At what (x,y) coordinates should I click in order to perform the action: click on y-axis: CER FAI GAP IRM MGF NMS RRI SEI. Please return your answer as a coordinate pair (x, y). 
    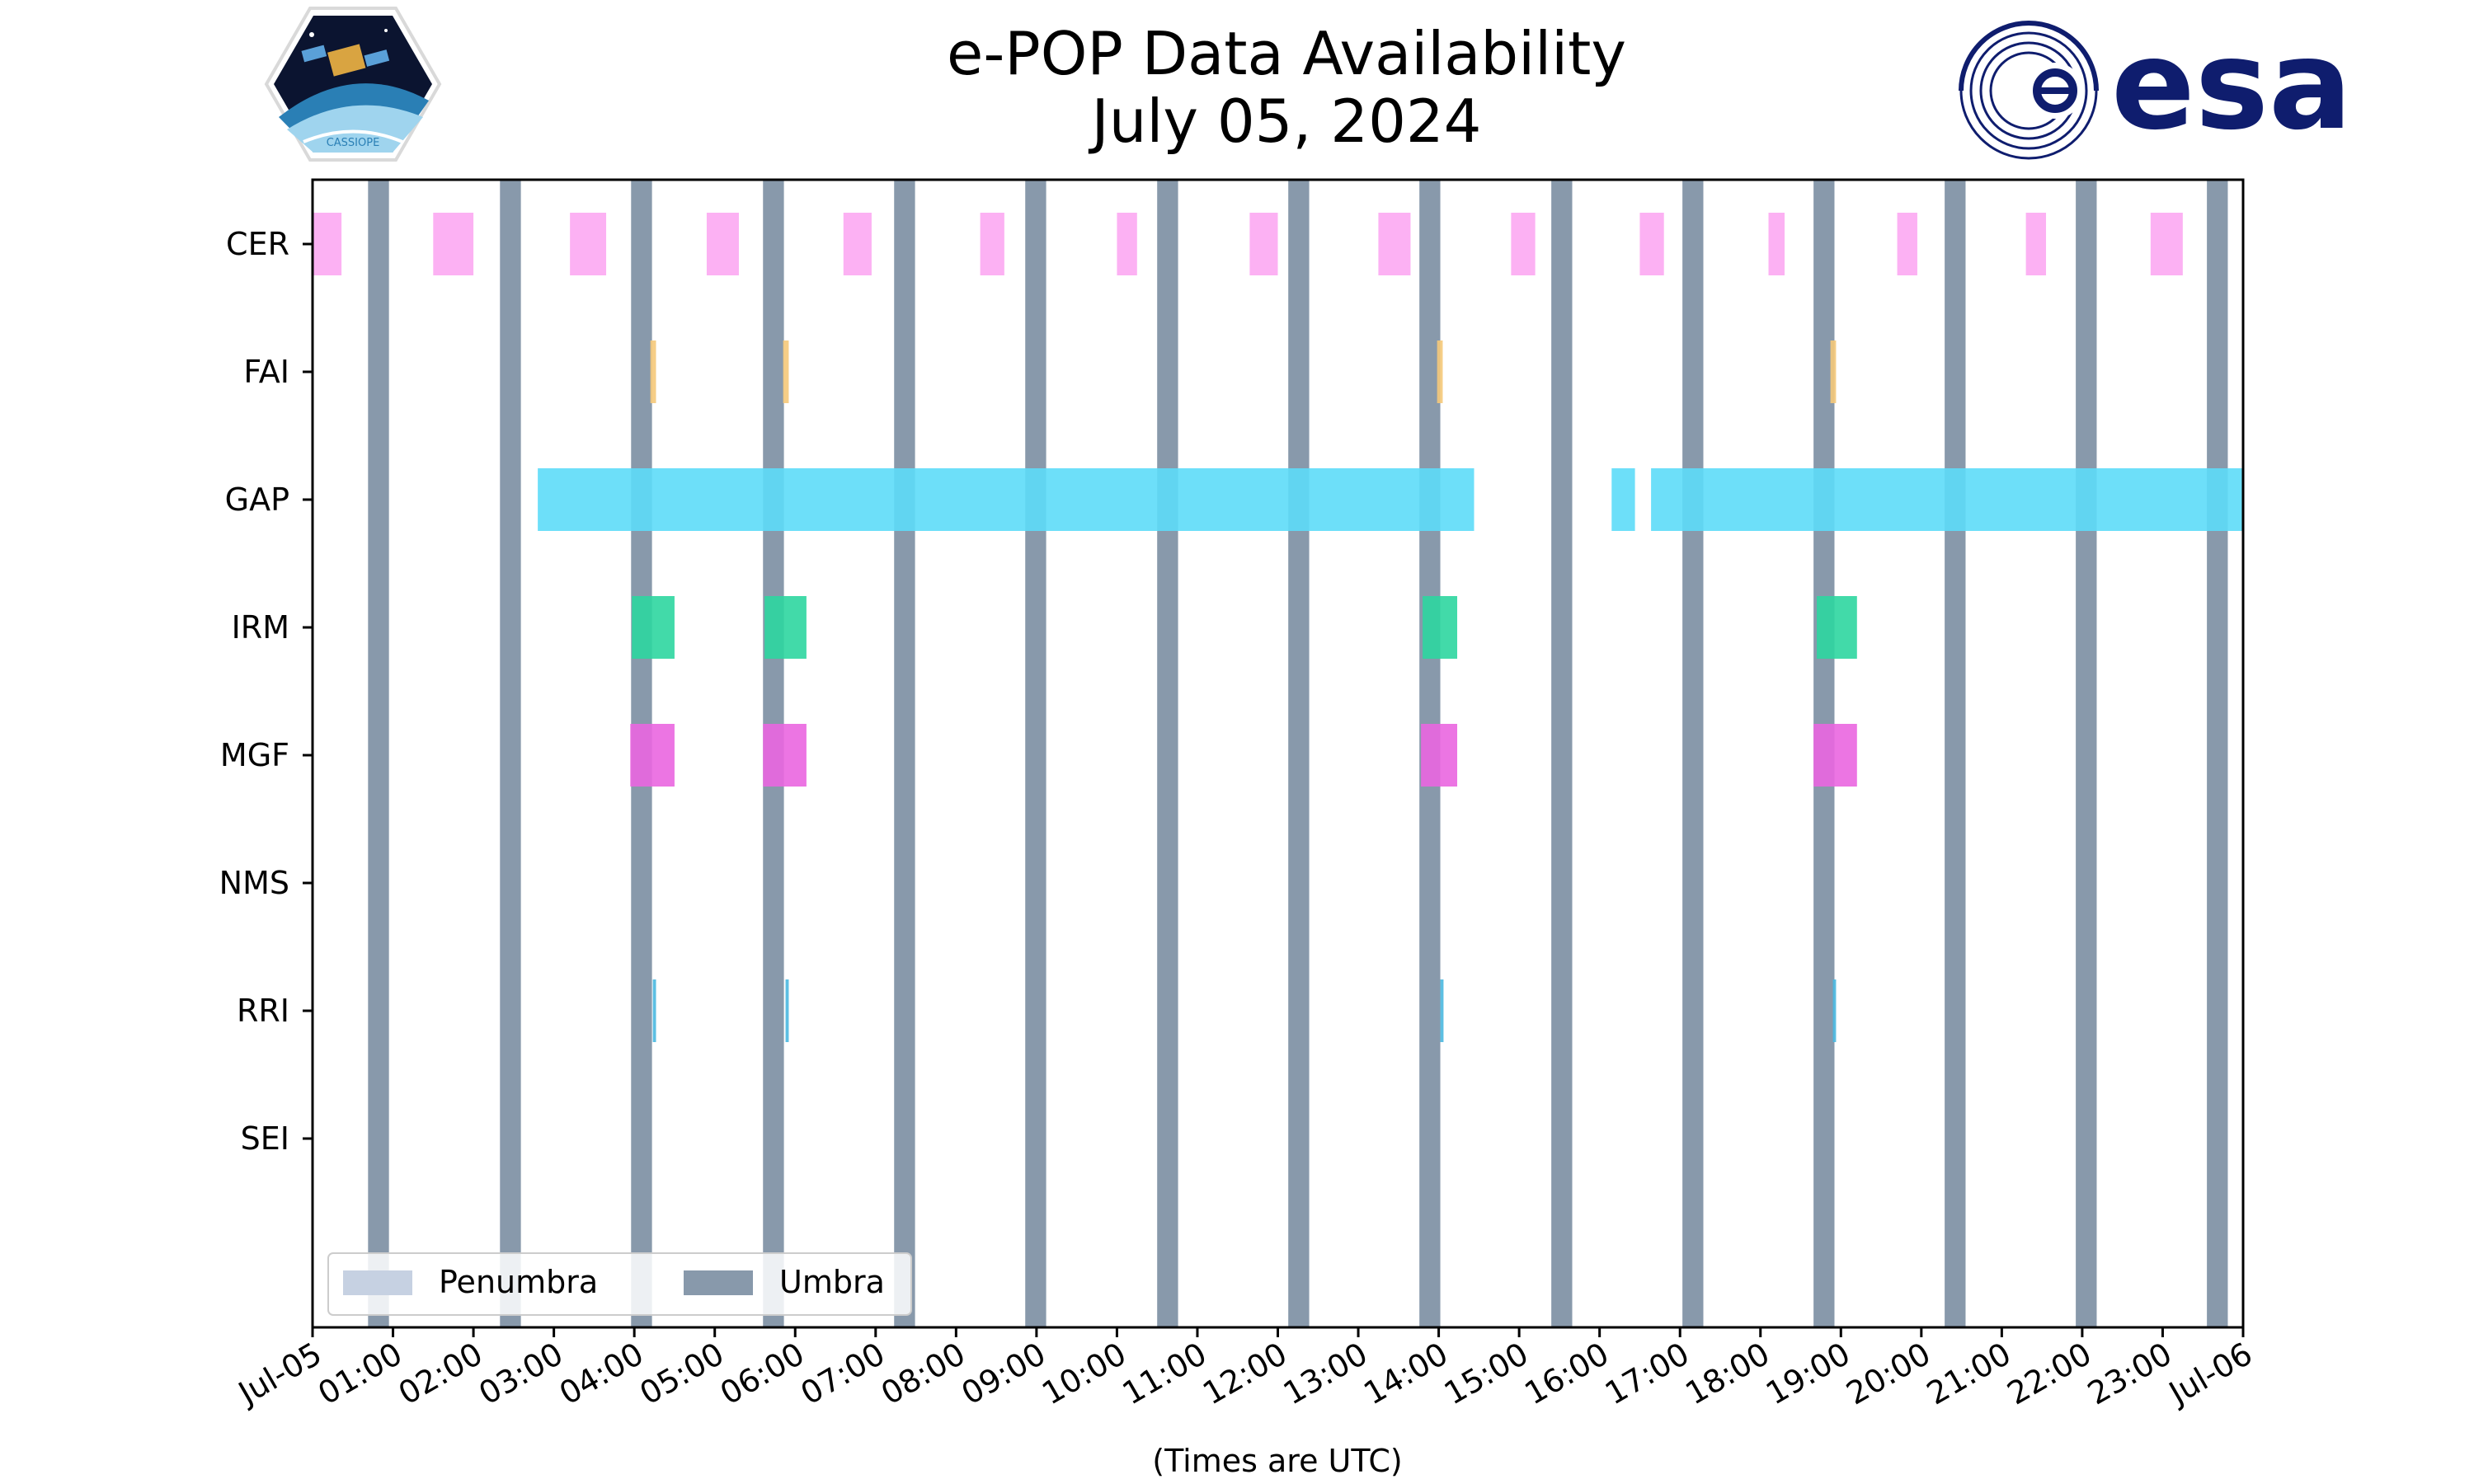
    Looking at the image, I should click on (266, 691).